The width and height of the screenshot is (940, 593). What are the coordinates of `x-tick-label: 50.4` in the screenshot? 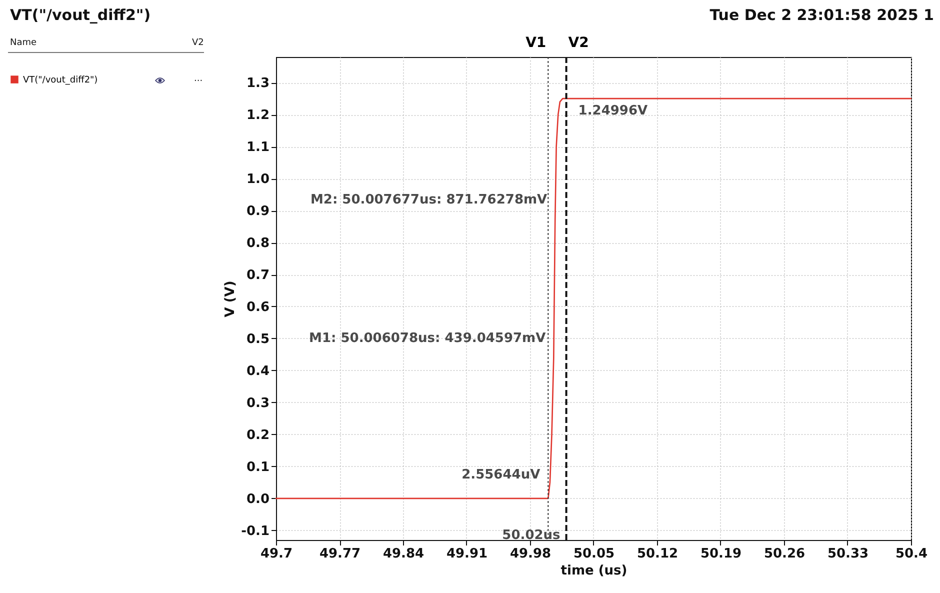 It's located at (911, 554).